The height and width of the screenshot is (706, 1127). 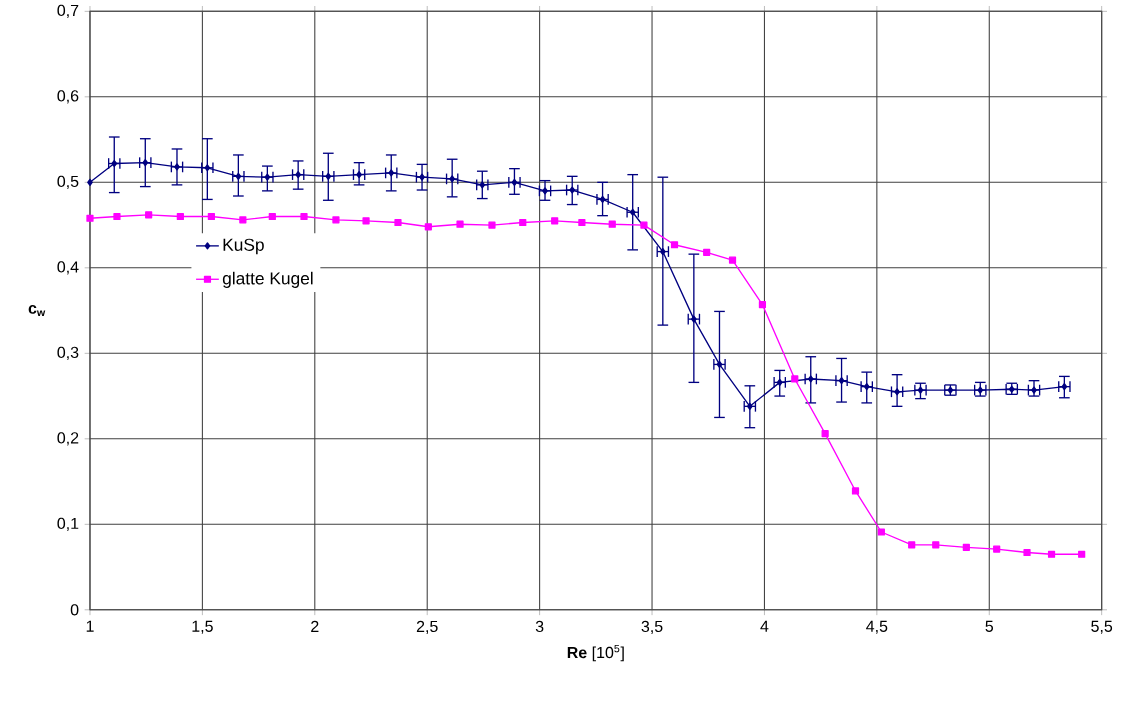 I want to click on x-axis-title: Re [10$^{5}$], so click(x=595, y=653).